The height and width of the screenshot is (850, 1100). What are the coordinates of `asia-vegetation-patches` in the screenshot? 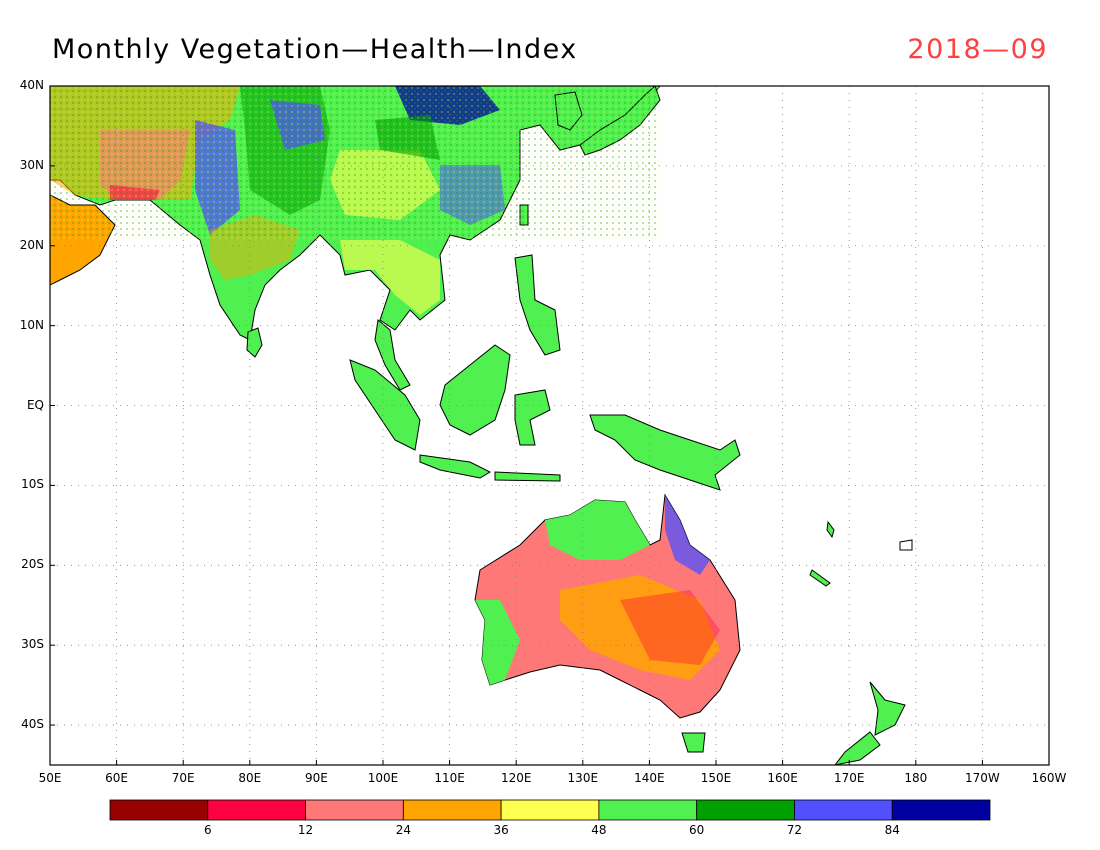 It's located at (355, 200).